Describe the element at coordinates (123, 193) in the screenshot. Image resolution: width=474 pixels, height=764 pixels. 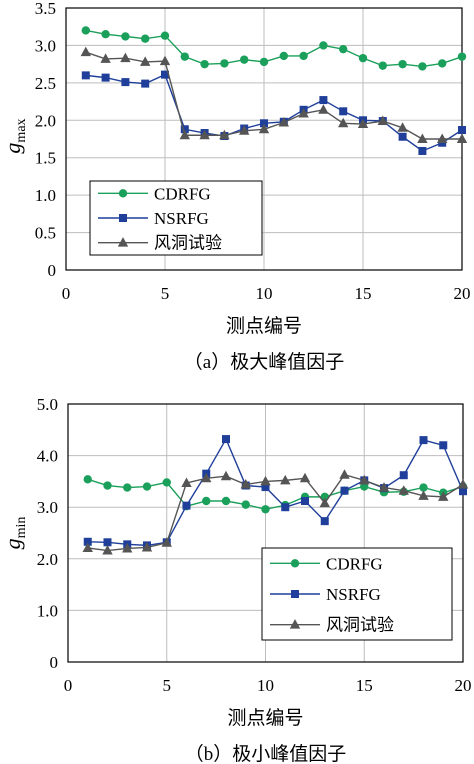
I see `gmax-legend-marker-cdrfg` at that location.